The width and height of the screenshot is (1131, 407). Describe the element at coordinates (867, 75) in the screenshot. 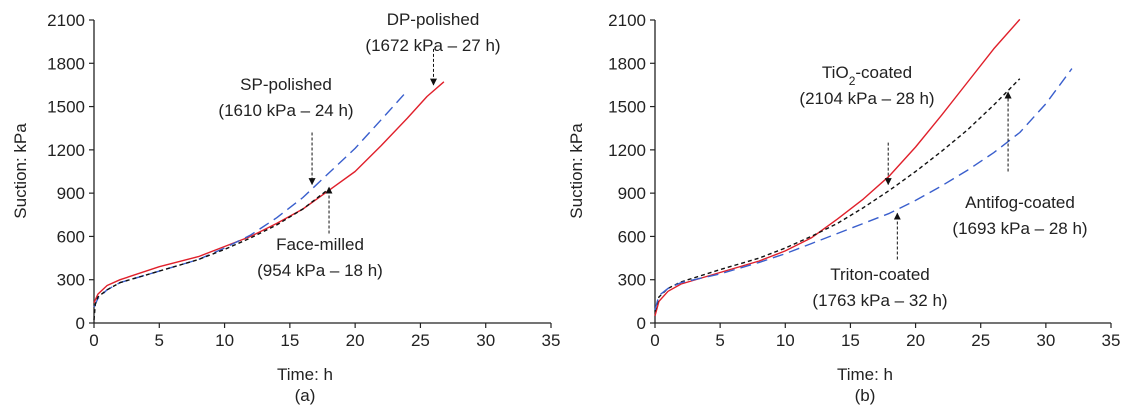

I see `annotation-label-tio2: TiO2-coated` at that location.